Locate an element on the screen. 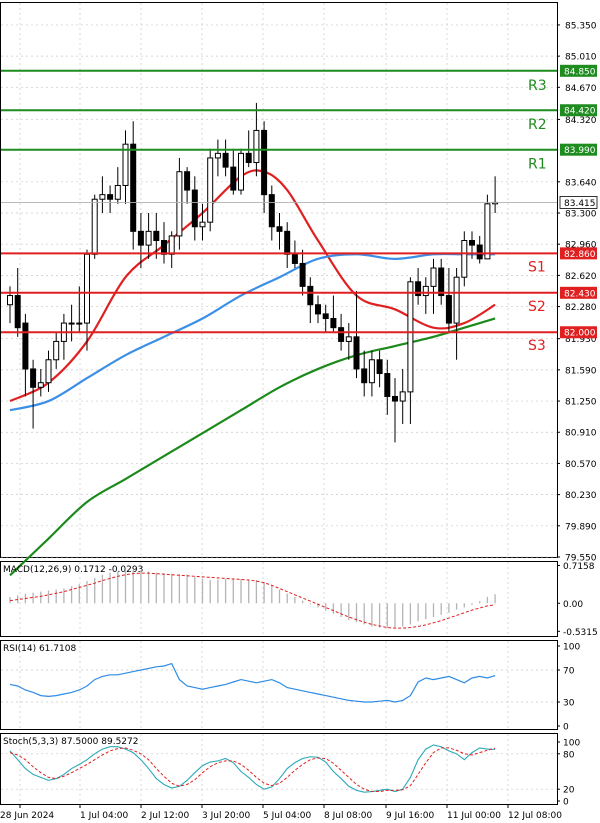  time-tick-label: 2 Jul 12:00 is located at coordinates (165, 816).